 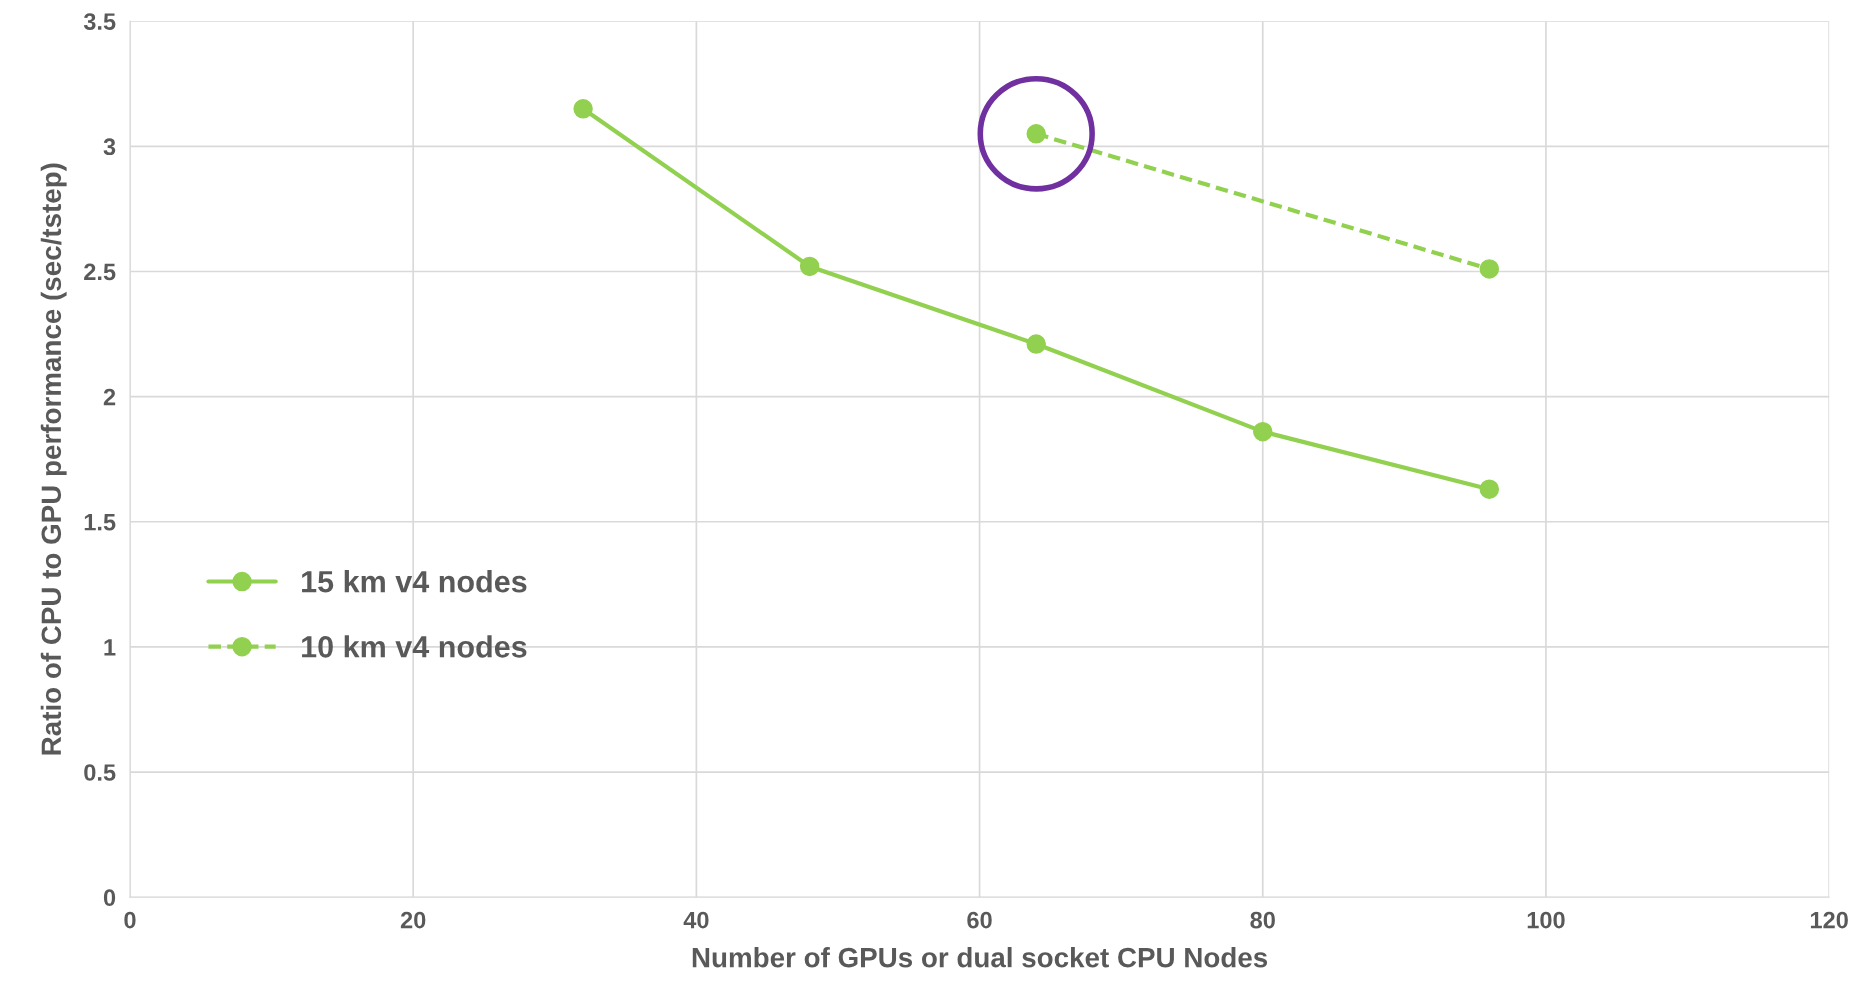 I want to click on x-tick-label: 0, so click(x=130, y=920).